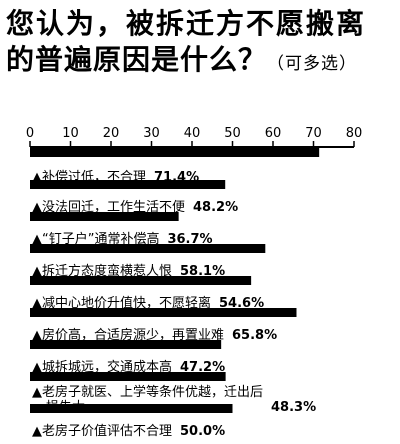  Describe the element at coordinates (254, 335) in the screenshot. I see `bar-value-label-6: 65.8%` at that location.